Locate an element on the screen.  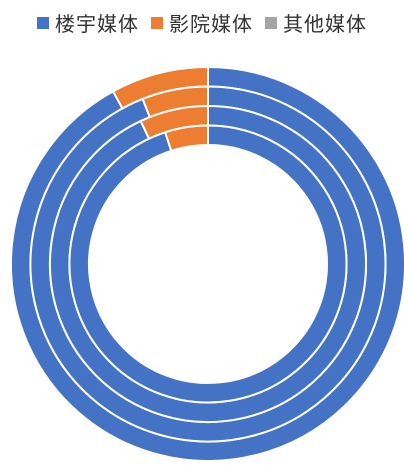
legend-label-other-media: 其他媒体 is located at coordinates (325, 24).